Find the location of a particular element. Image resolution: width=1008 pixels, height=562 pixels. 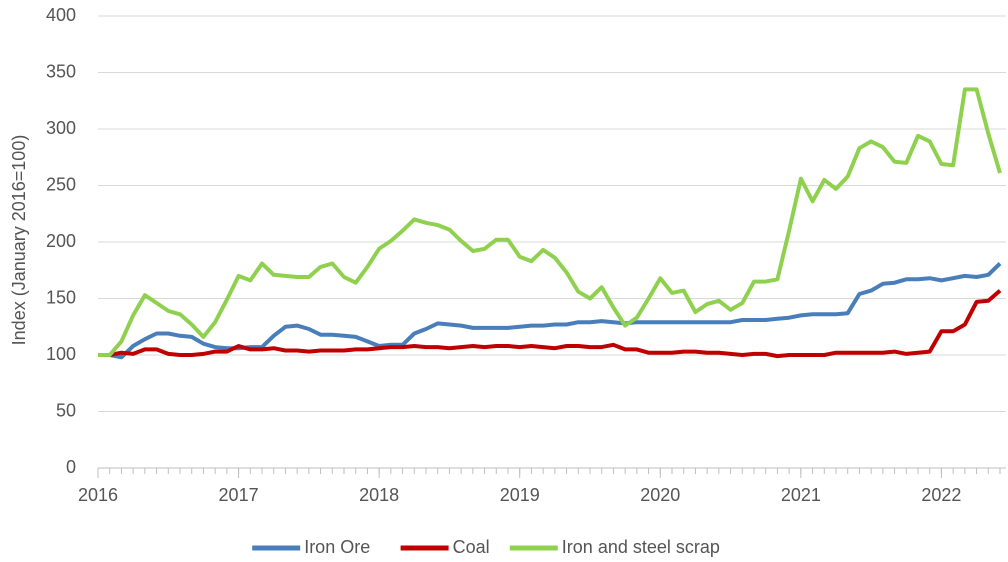

y-tick-label: 150 is located at coordinates (61, 297).